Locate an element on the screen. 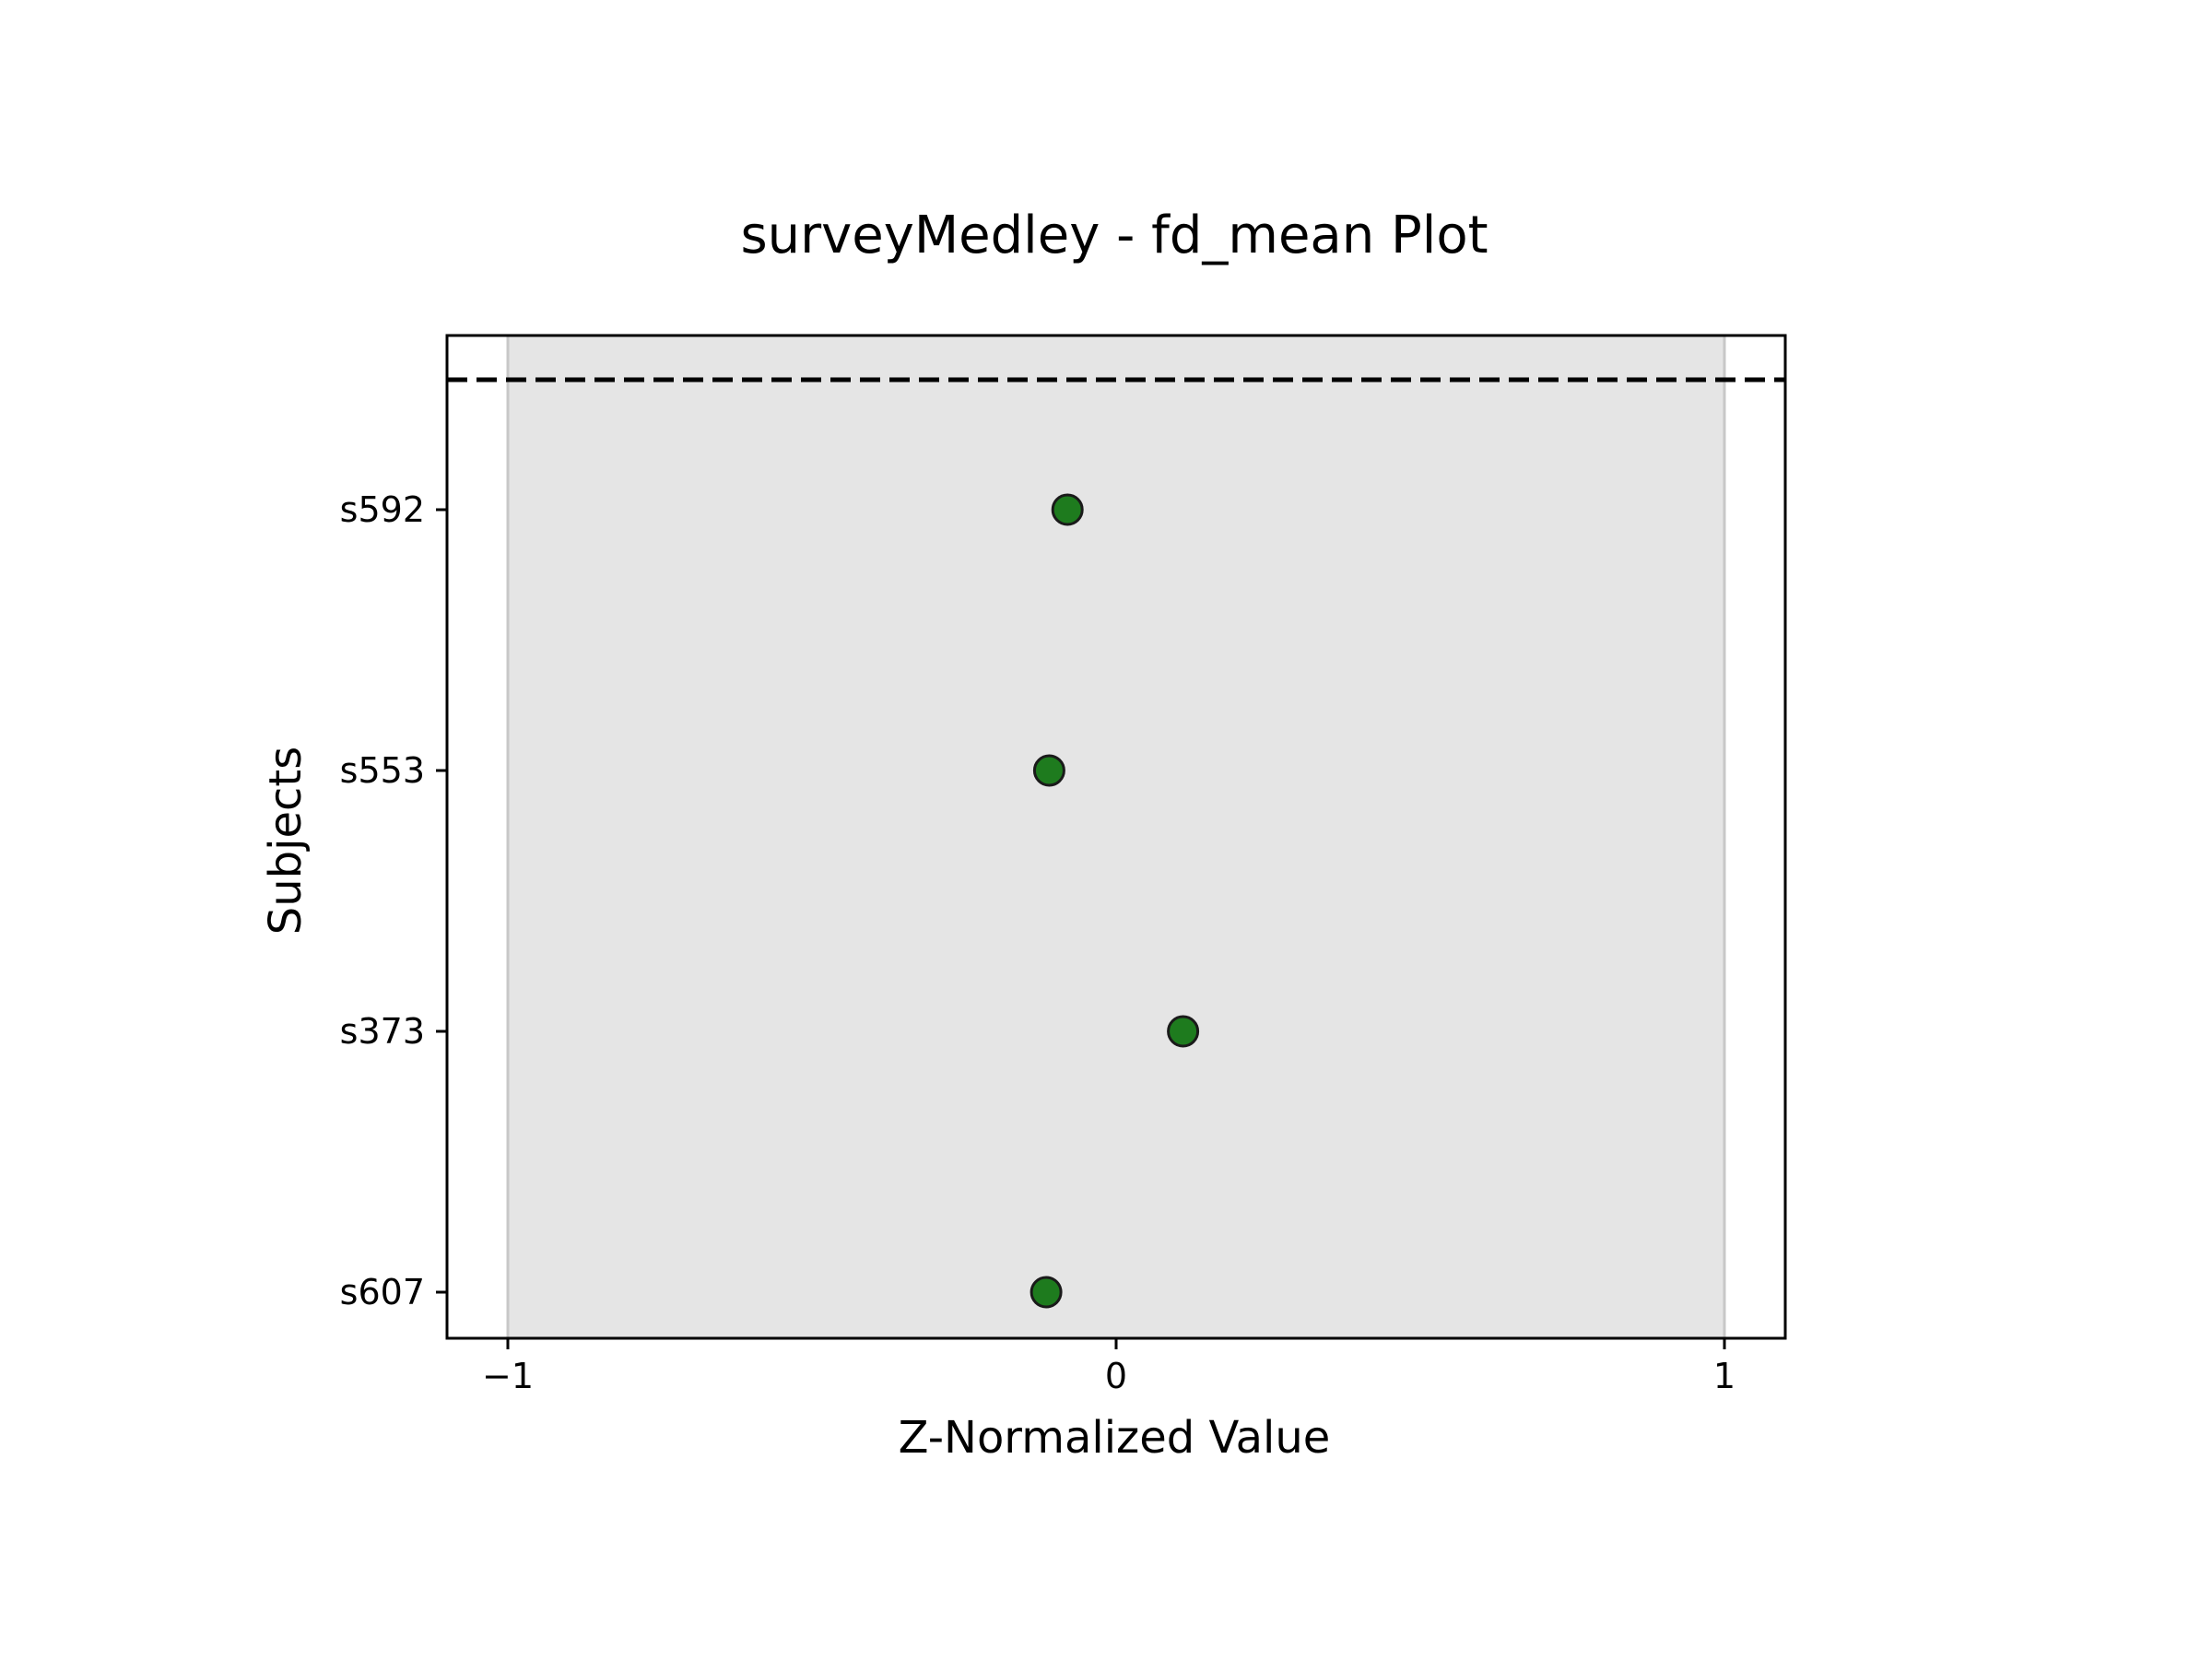 This screenshot has height=1659, width=2212. y-tick-label: s592 is located at coordinates (382, 509).